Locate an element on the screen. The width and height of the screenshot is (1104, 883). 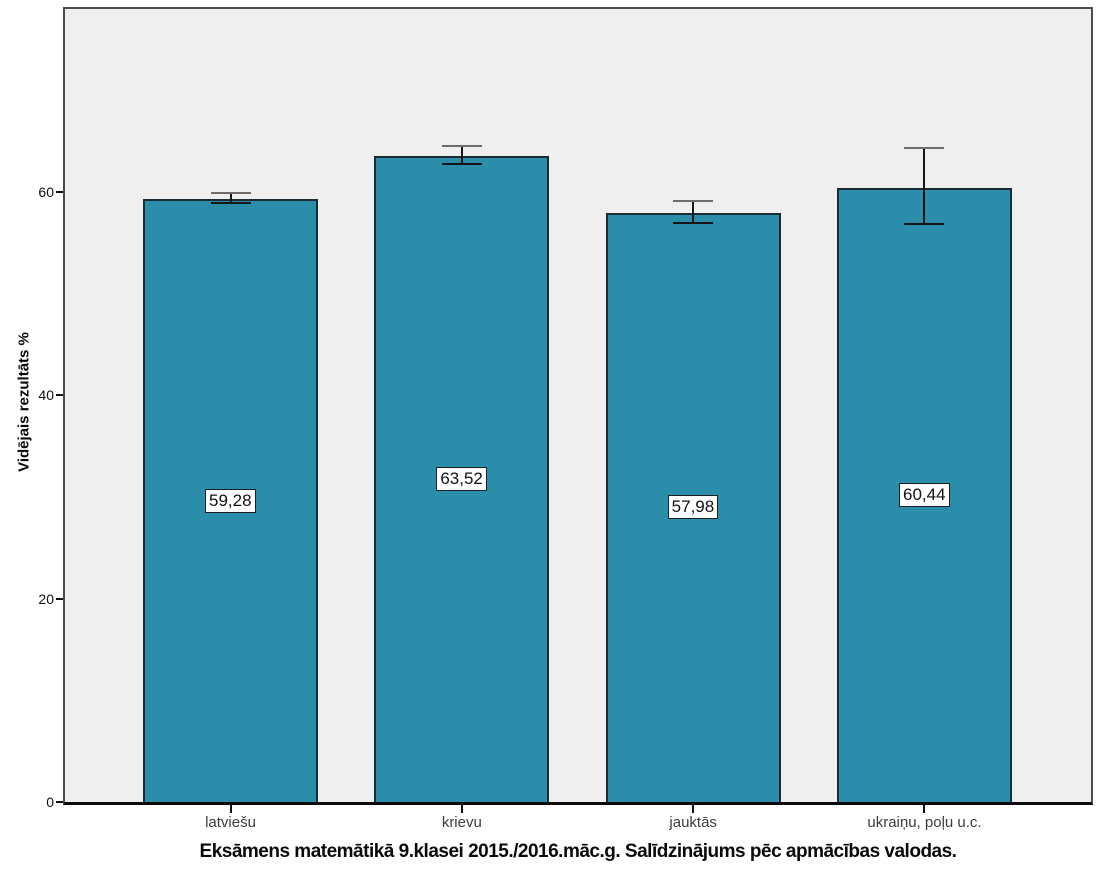
x-category-label: latviešu is located at coordinates (230, 822).